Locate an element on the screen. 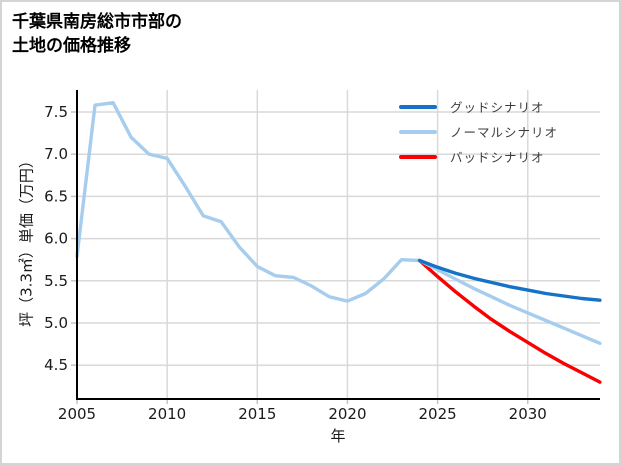  legend-item-normal: ノーマルシナリオ is located at coordinates (478, 131).